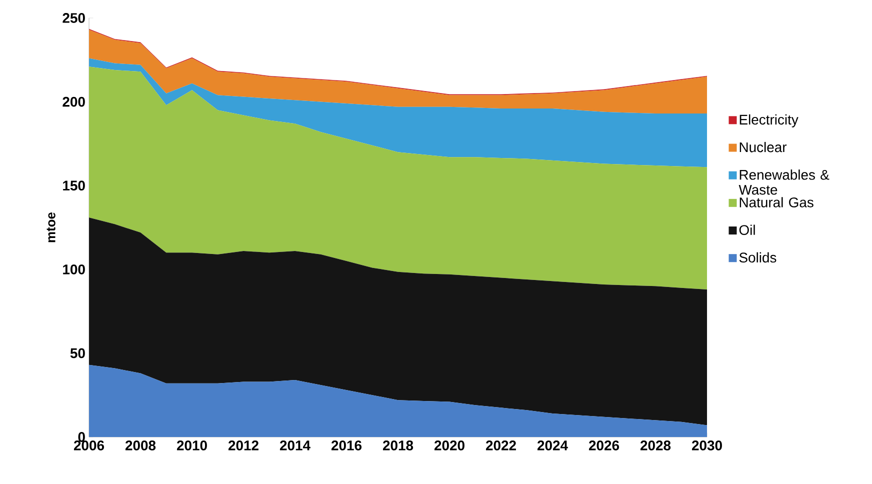  Describe the element at coordinates (655, 445) in the screenshot. I see `x-tick-label: 2028` at that location.